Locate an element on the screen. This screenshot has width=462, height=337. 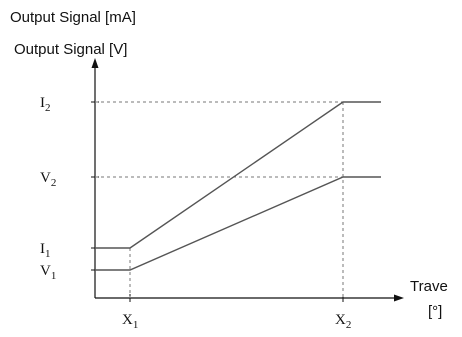
x-axis-arrow is located at coordinates (399, 298).